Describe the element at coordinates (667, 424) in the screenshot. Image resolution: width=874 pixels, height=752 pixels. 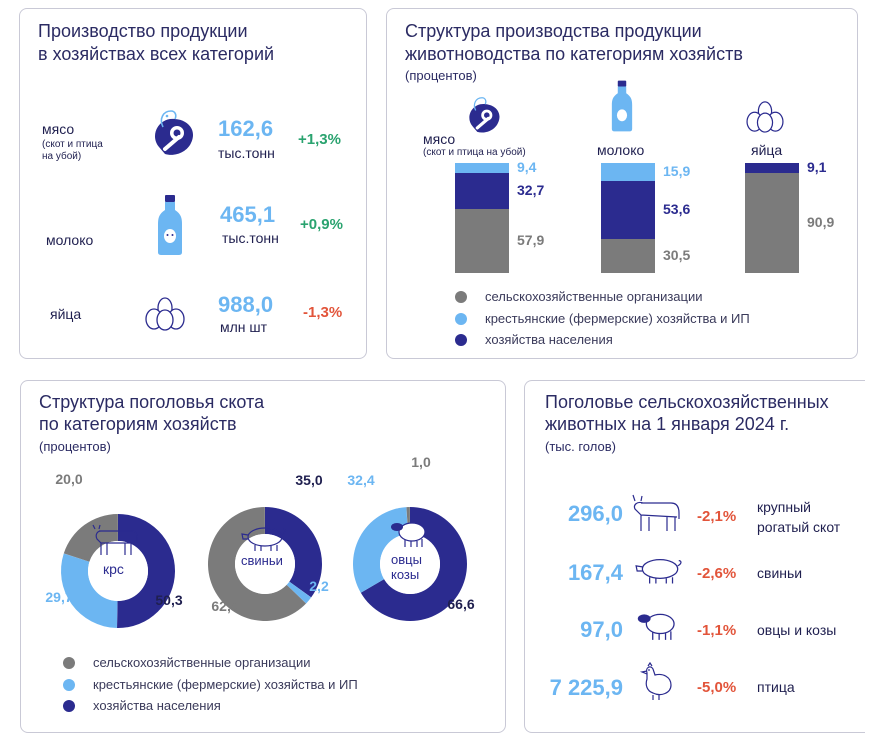
I see `livestock-title-line2: животных на 1 января 2024 г.` at that location.